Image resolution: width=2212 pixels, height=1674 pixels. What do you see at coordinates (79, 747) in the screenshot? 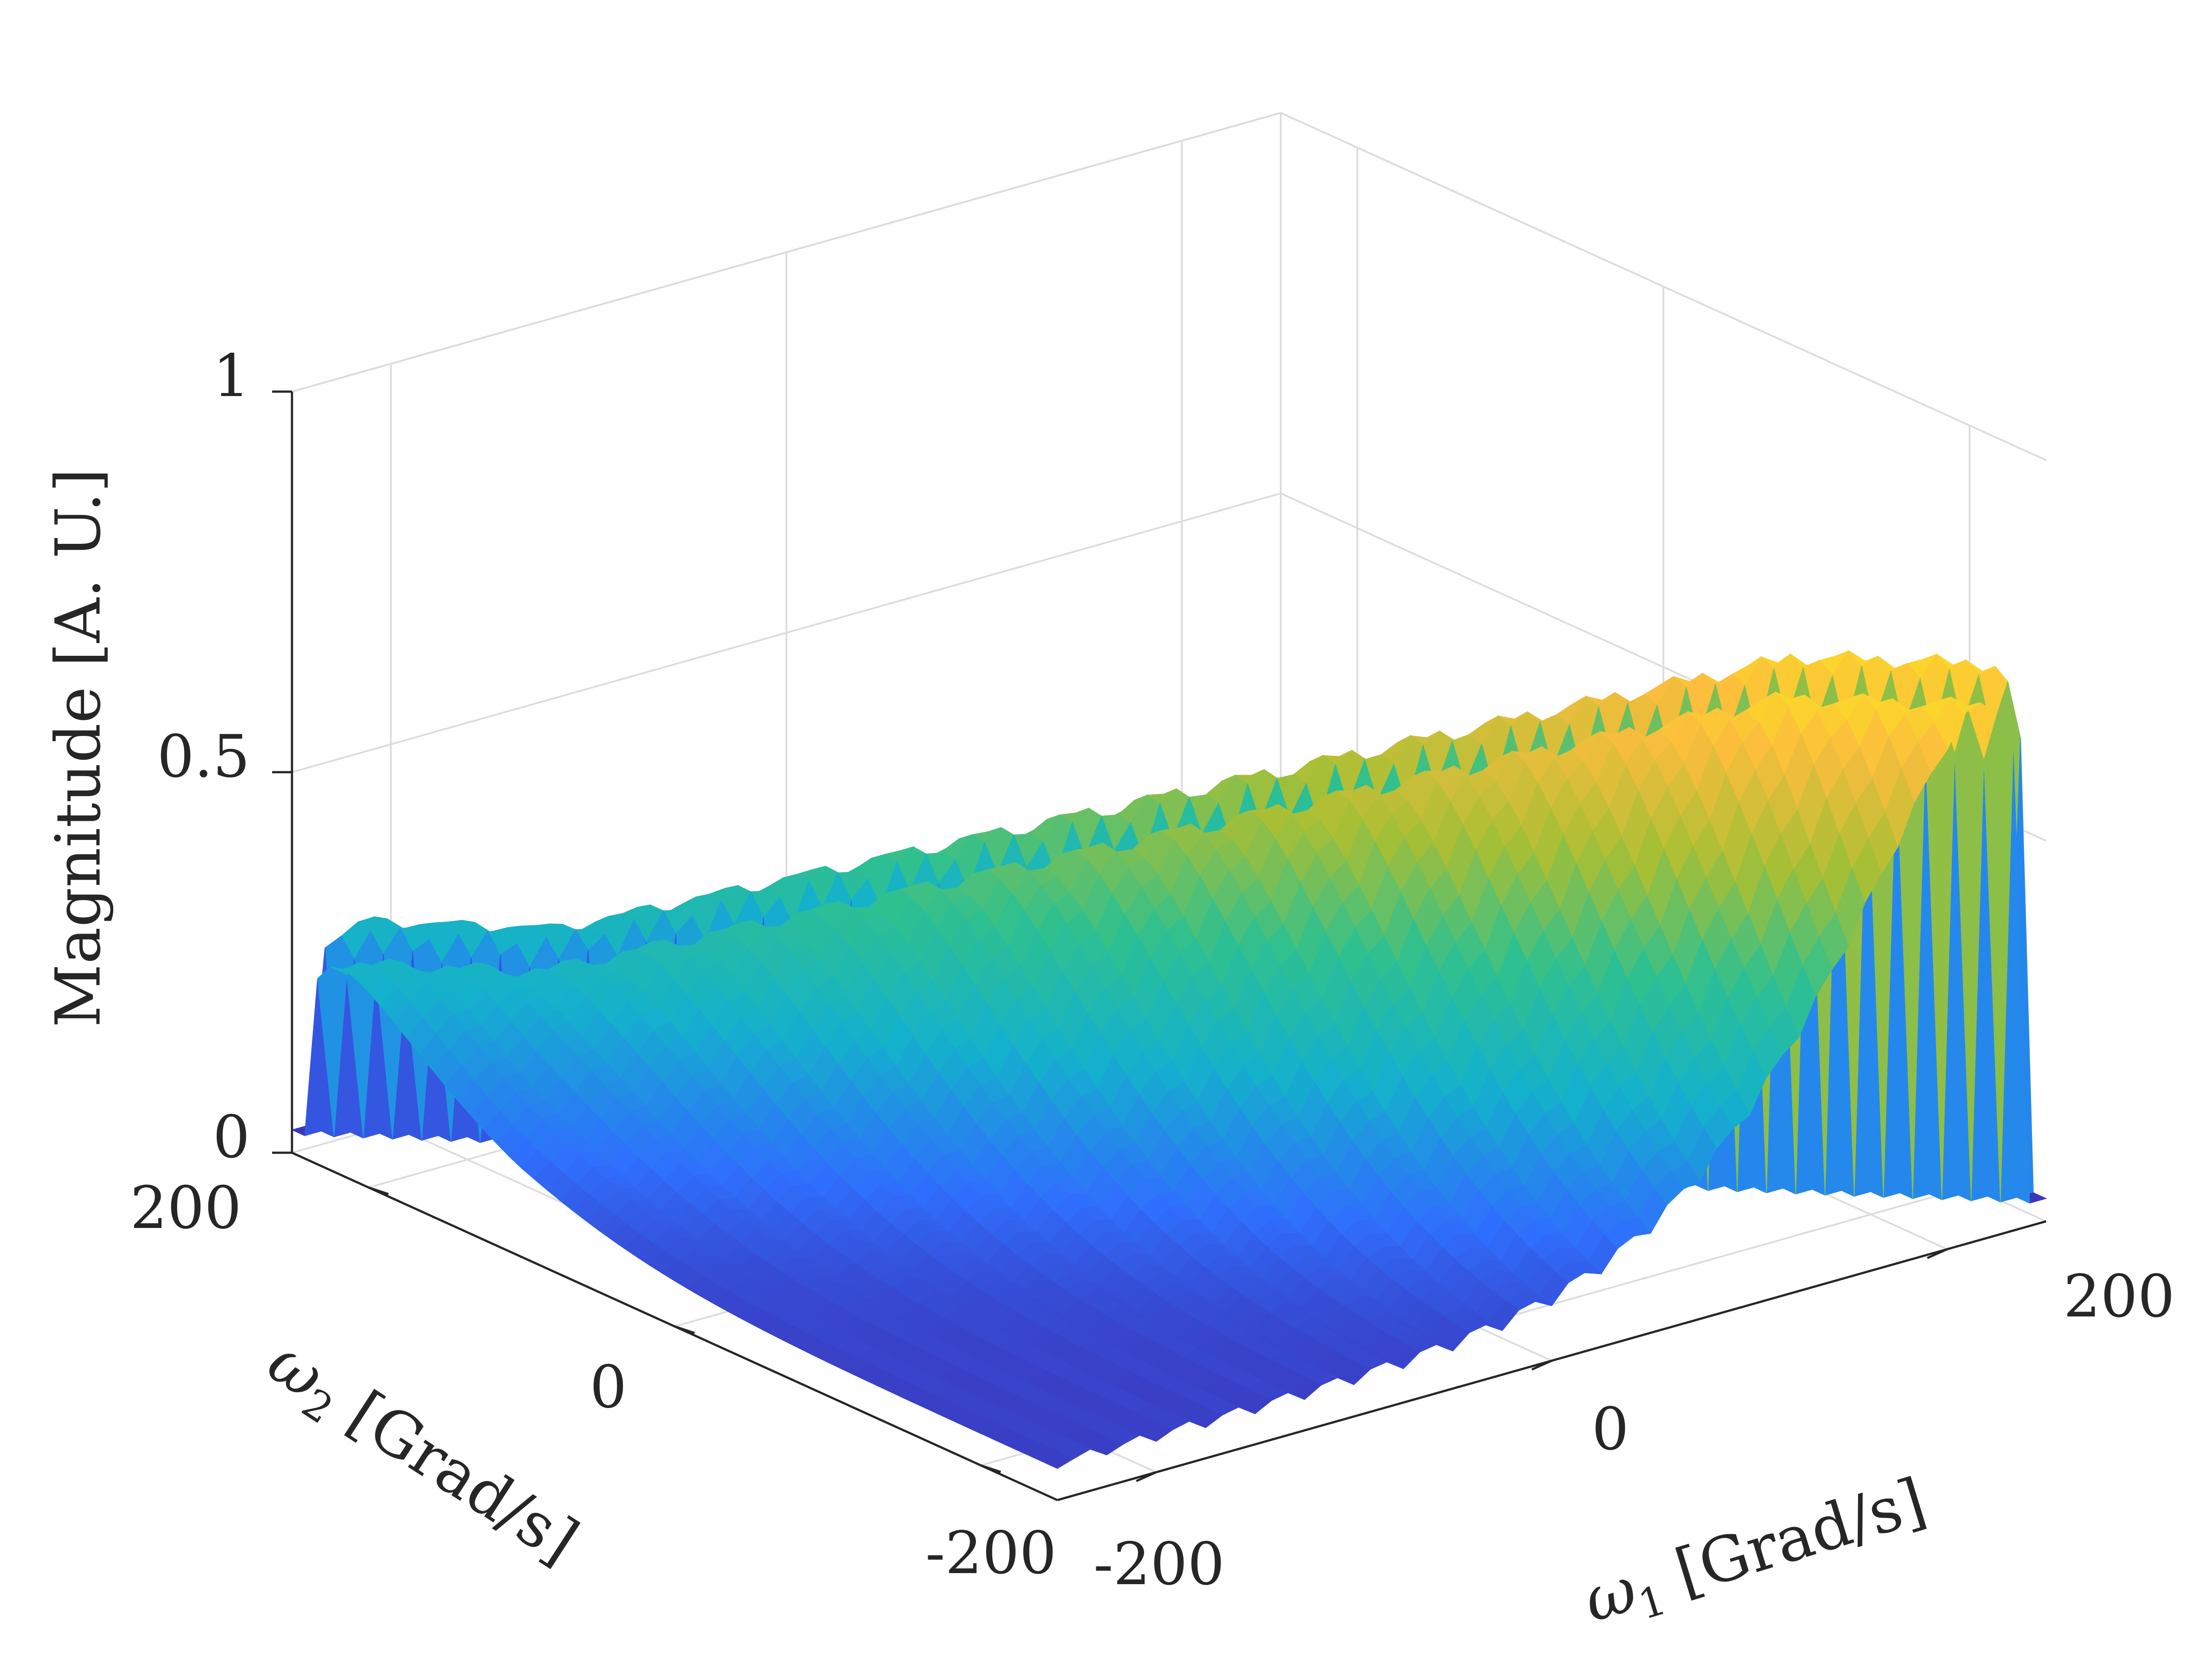
I see `z-axis-label: Magnitude [A. U.]` at bounding box center [79, 747].